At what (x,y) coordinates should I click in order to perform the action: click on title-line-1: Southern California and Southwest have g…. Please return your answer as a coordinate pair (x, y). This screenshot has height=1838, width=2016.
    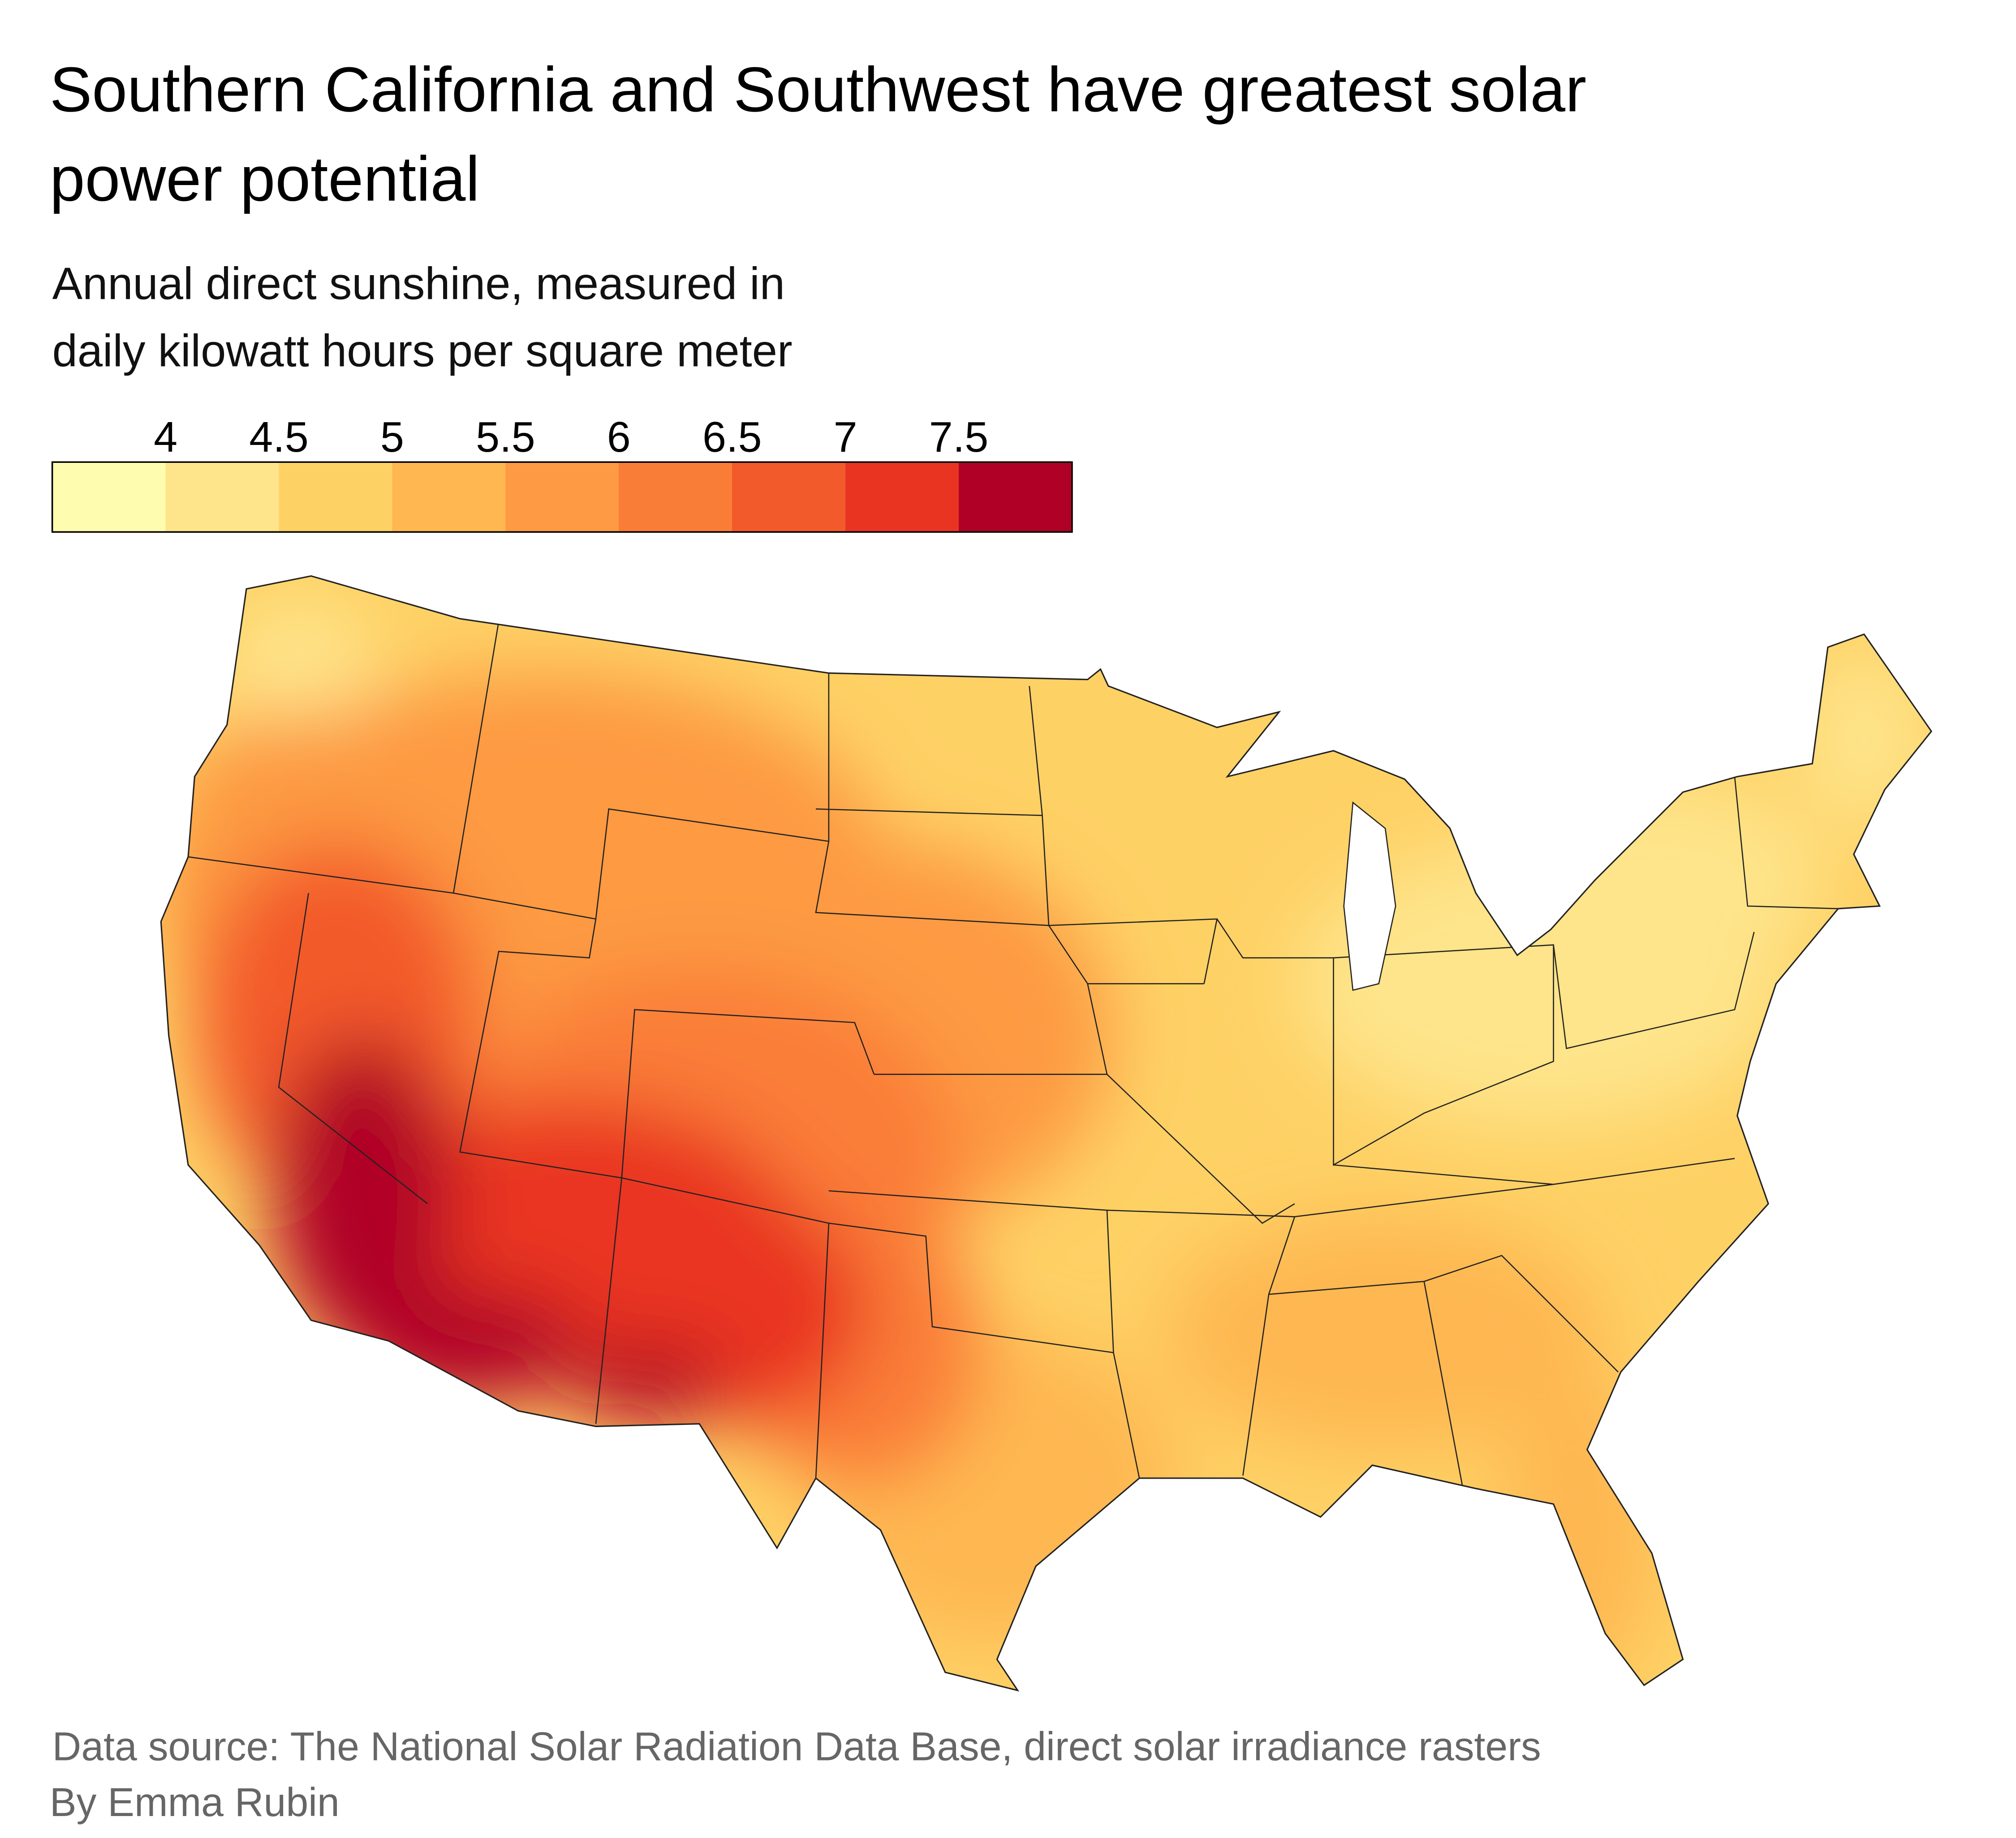
    Looking at the image, I should click on (818, 89).